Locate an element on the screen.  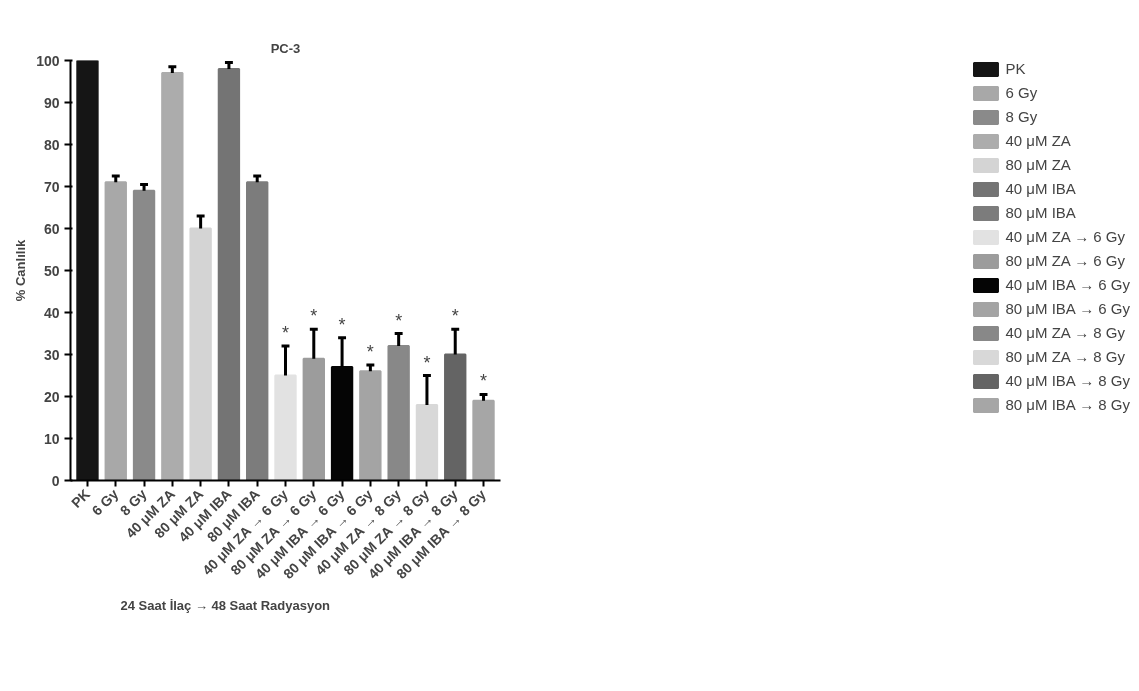
legend-label: 40 μM IBA → 6 Gy is located at coordinates (1067, 284).